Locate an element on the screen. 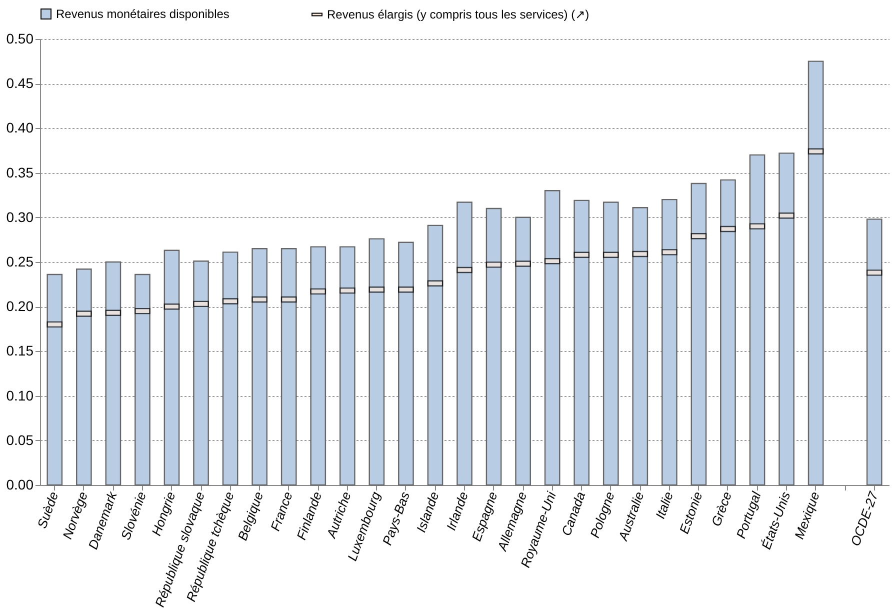  x-tick-label: France is located at coordinates (281, 511).